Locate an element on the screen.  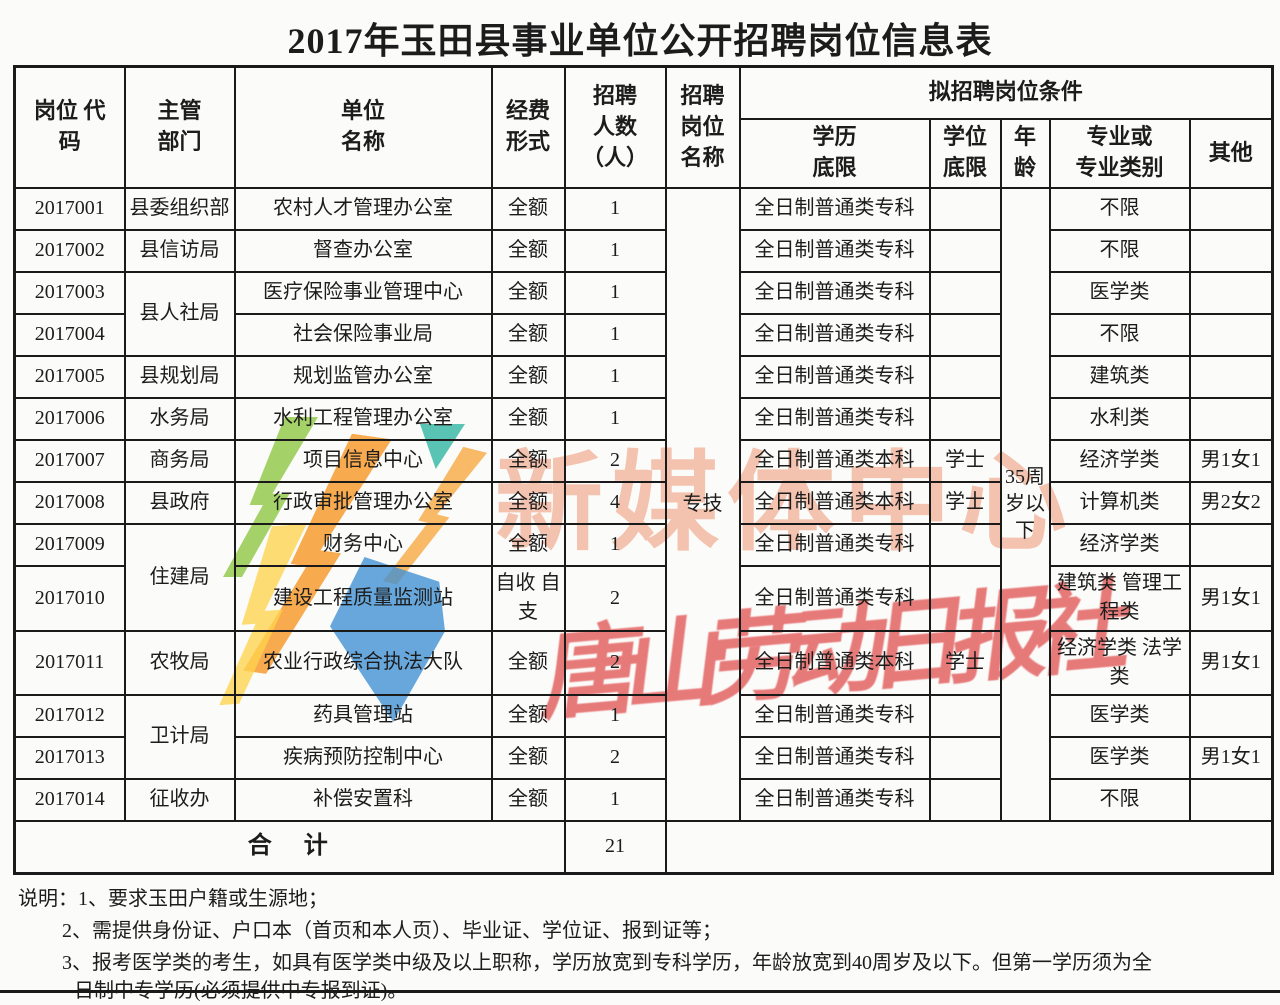
cell-unit: 药具管理站 is located at coordinates (363, 715).